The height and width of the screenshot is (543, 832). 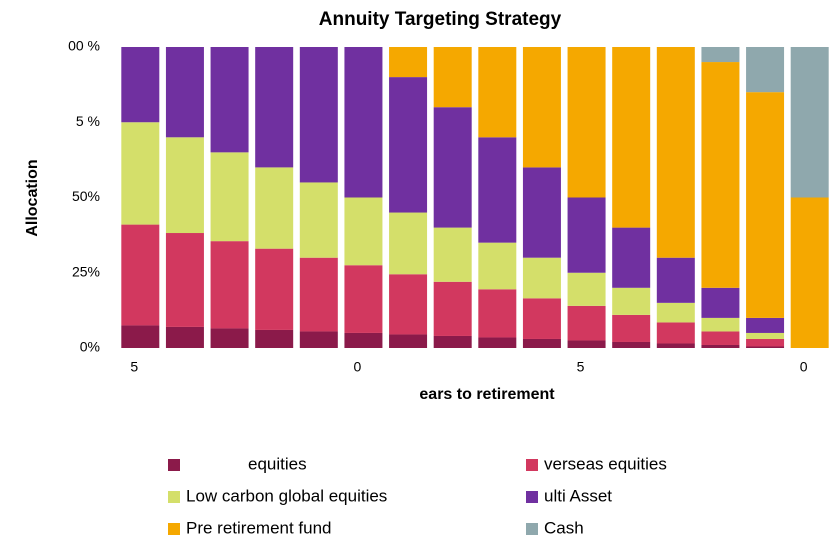 I want to click on legend-label: Cash, so click(x=564, y=527).